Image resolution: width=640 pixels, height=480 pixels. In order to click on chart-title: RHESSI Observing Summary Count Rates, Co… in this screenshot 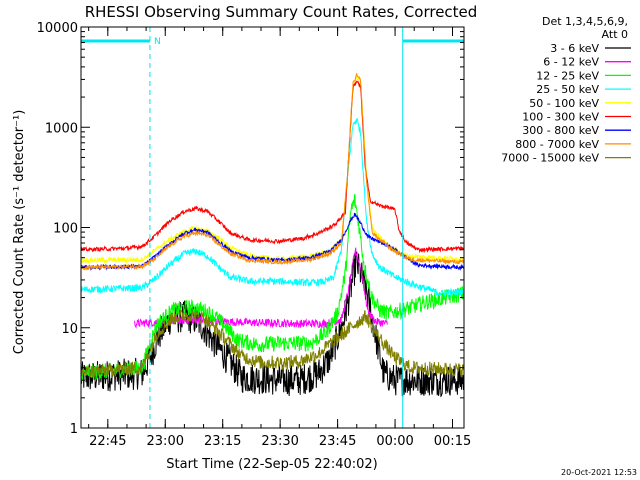, I will do `click(281, 12)`.